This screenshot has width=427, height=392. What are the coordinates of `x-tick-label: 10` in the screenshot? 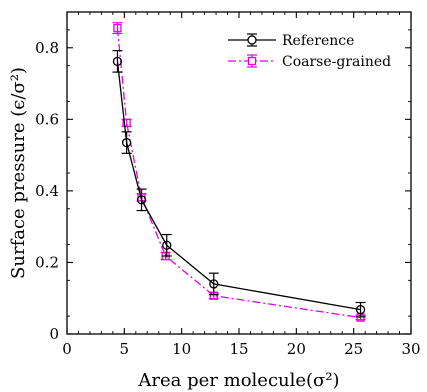 It's located at (181, 349).